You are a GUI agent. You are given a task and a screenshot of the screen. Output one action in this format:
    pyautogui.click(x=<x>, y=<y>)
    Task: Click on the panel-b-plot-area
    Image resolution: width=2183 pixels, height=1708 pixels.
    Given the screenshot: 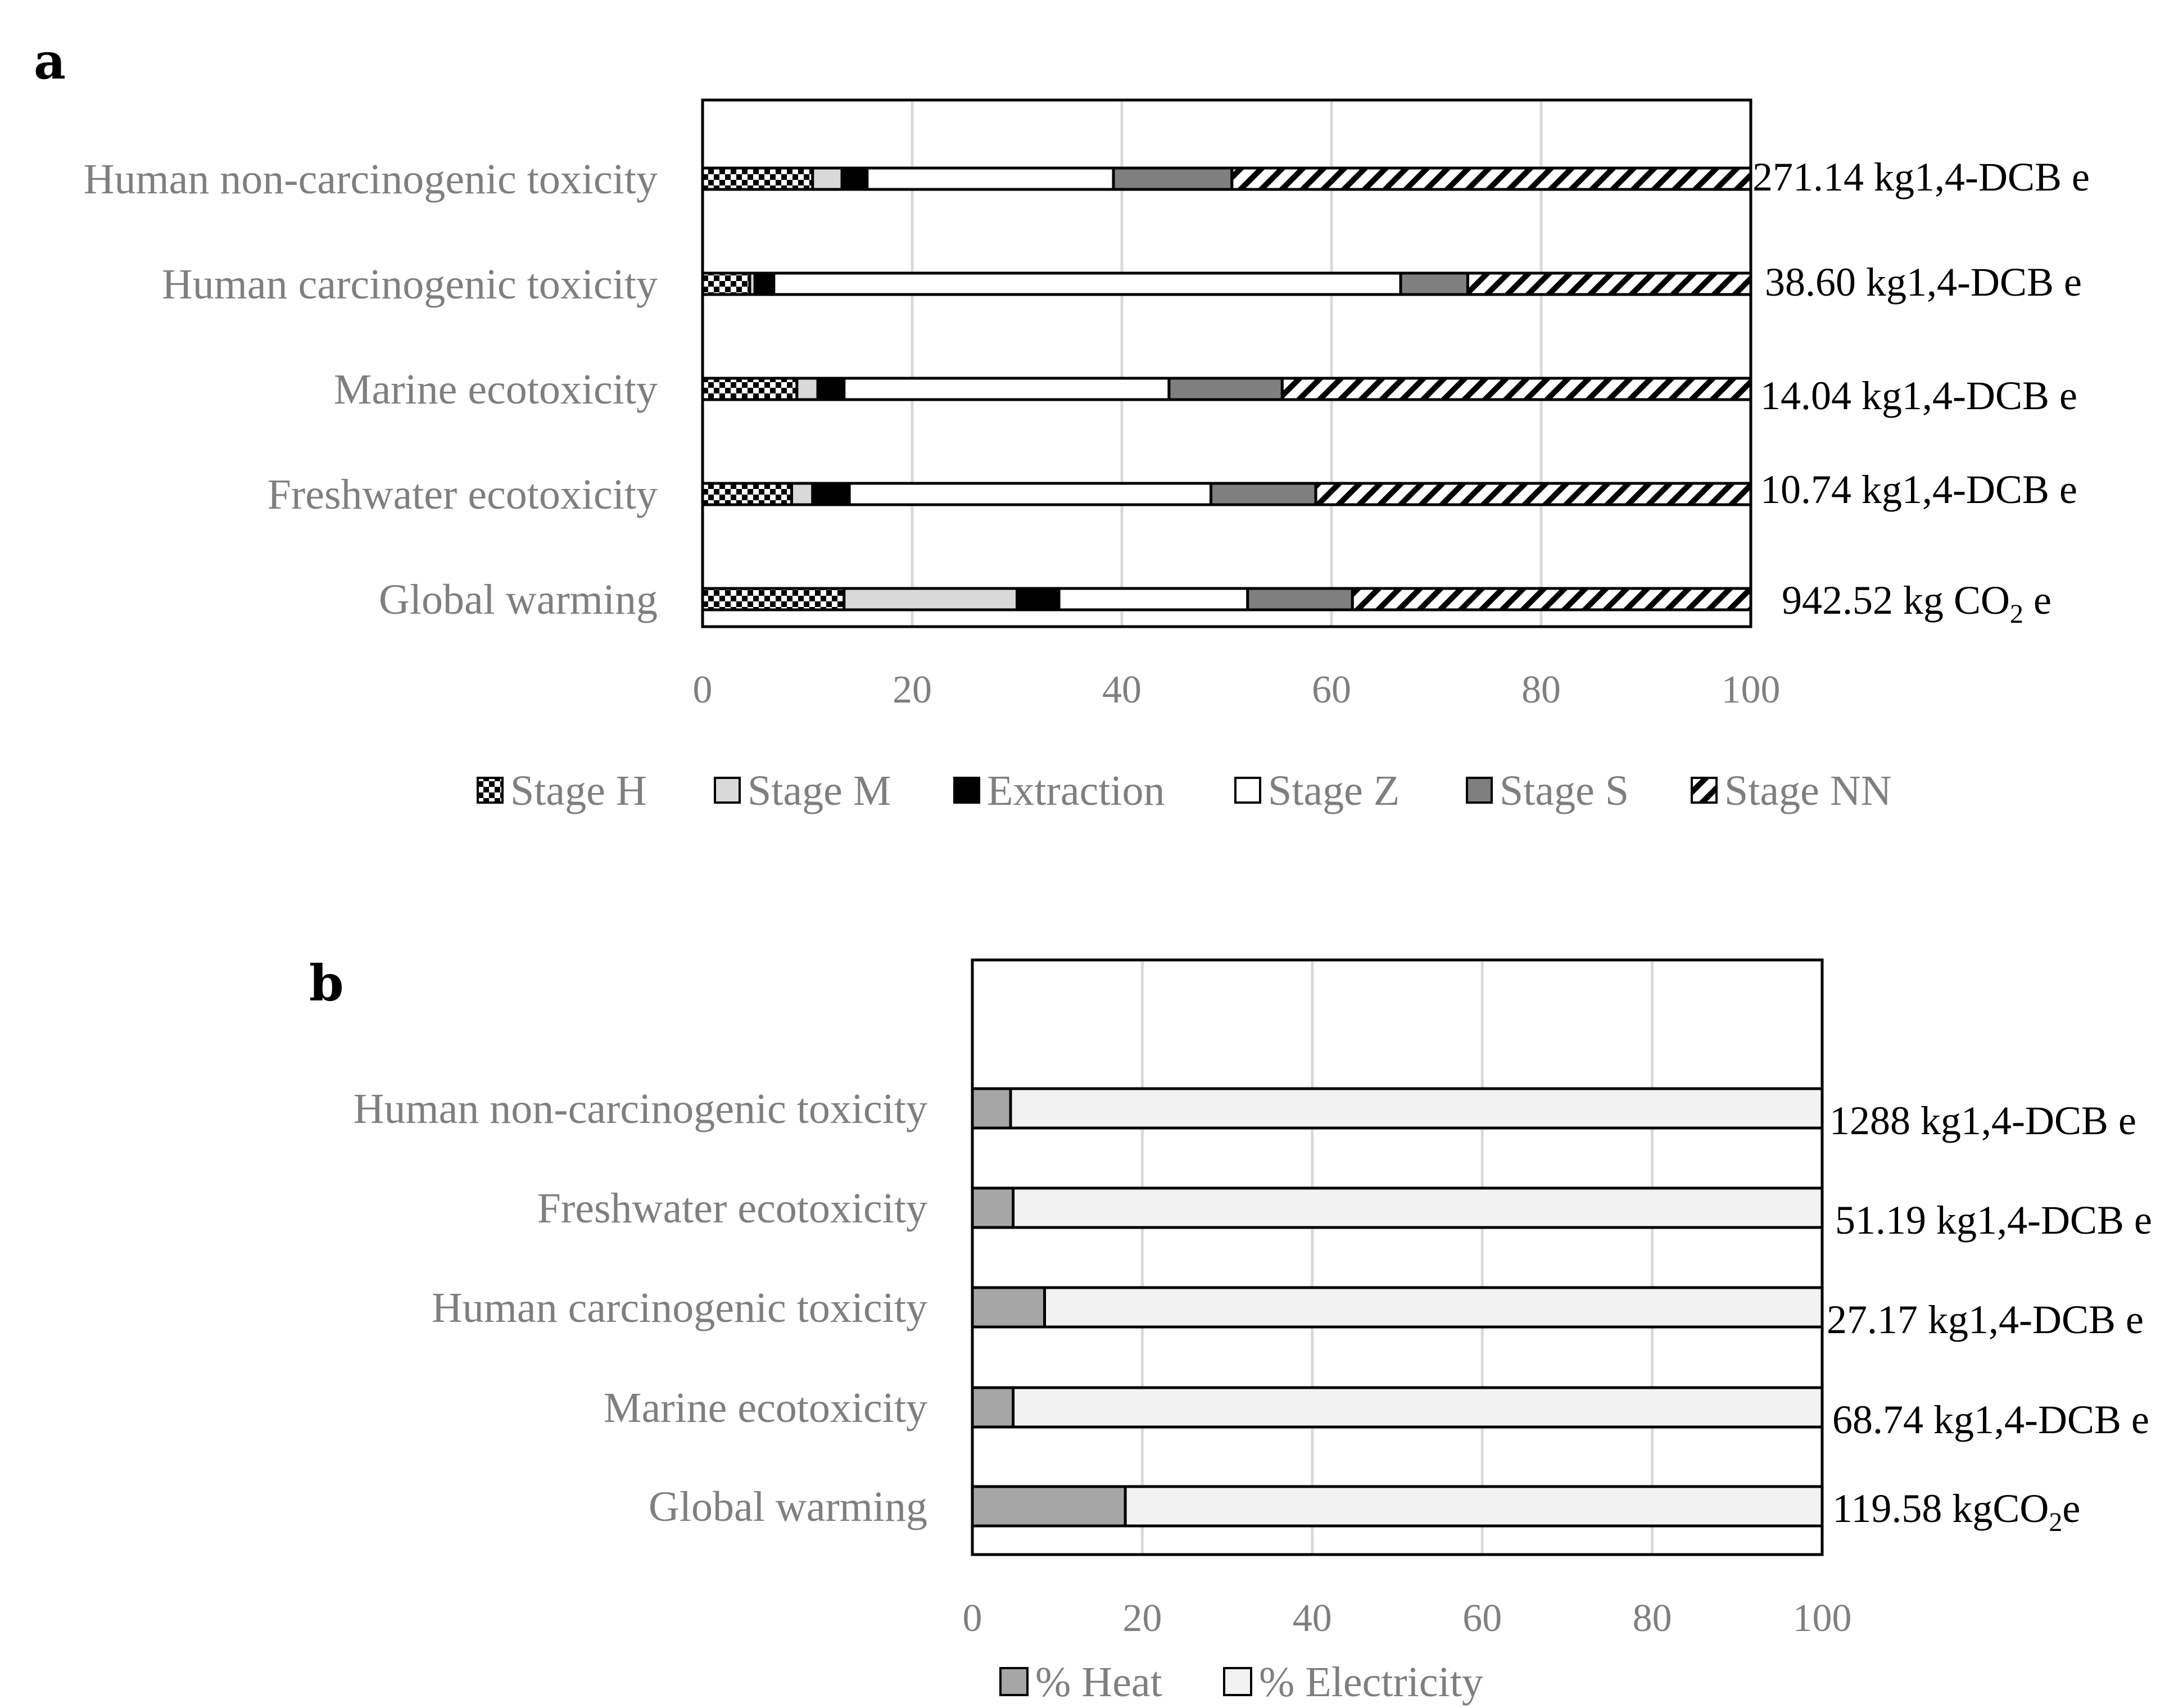 What is the action you would take?
    pyautogui.click(x=1397, y=1258)
    